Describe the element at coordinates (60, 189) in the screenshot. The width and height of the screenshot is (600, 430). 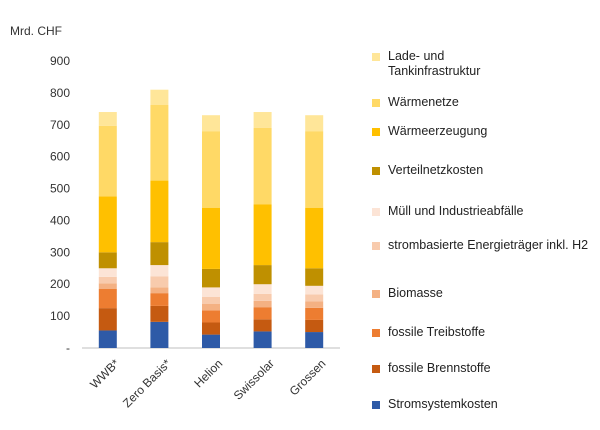
I see `y-tick-label: 500` at that location.